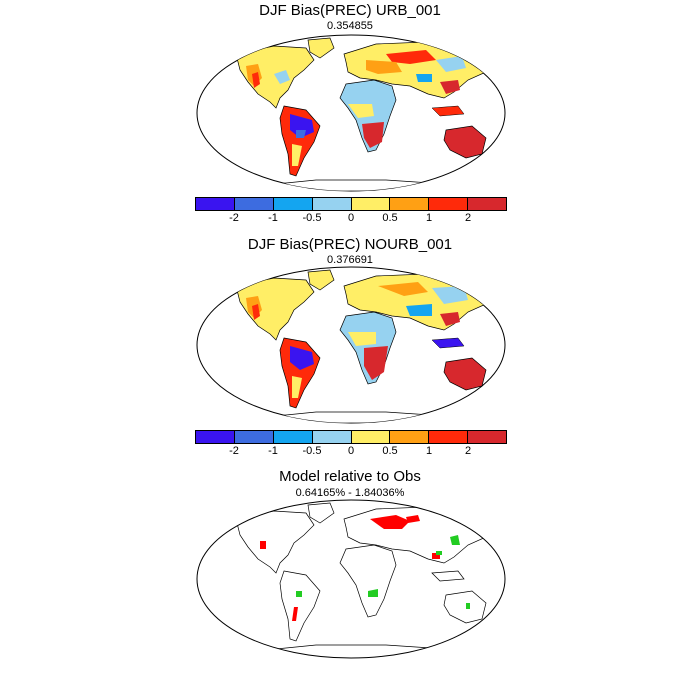 This screenshot has height=700, width=700. I want to click on world-map-significance, so click(351, 579).